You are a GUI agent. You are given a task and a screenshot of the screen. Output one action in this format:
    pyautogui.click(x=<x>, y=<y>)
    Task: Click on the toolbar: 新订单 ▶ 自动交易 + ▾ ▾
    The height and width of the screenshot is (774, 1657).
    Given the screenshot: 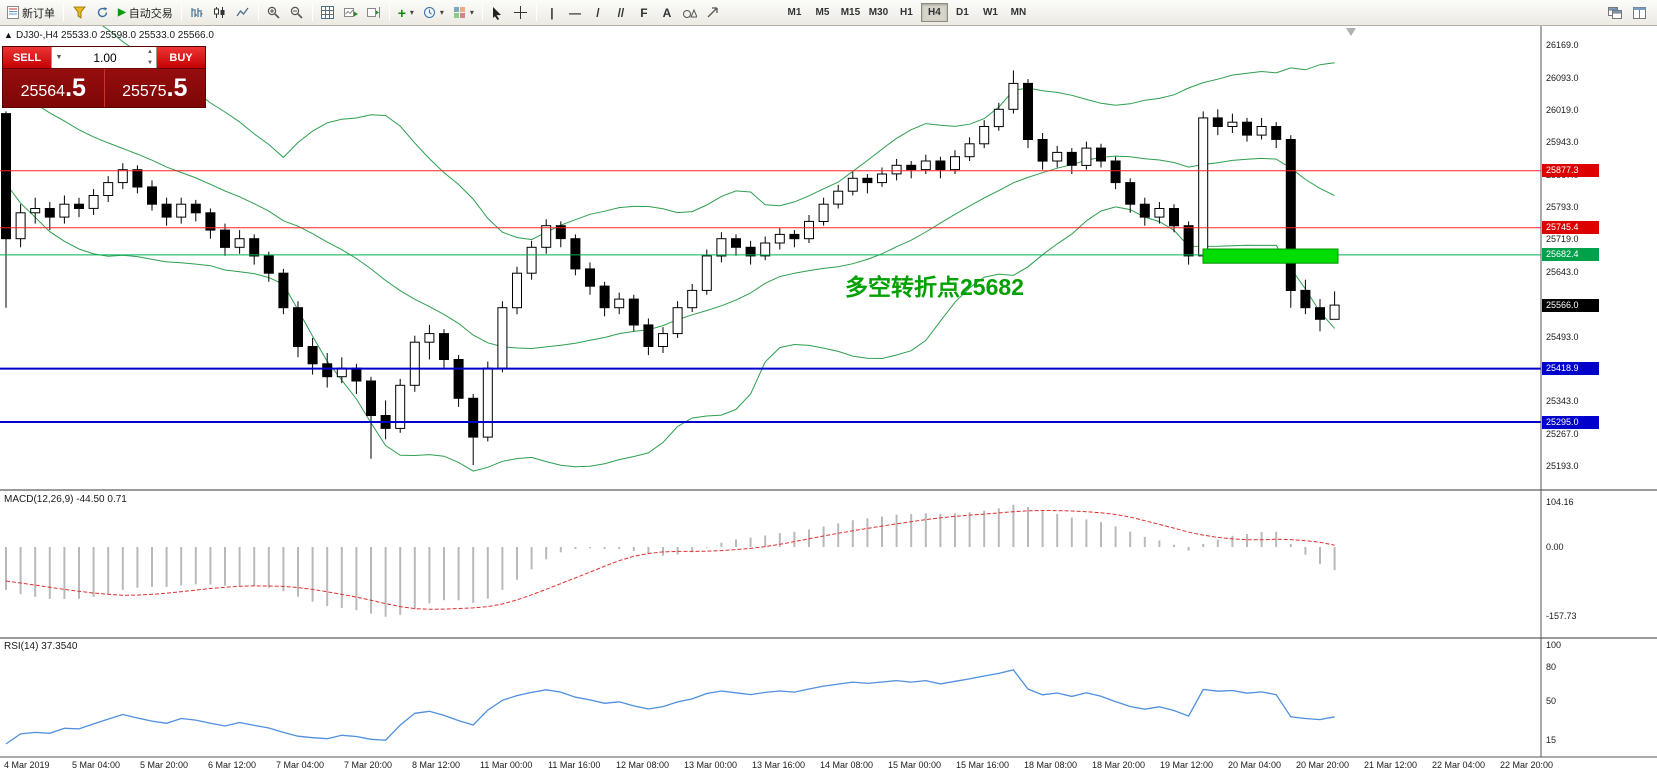 What is the action you would take?
    pyautogui.click(x=828, y=13)
    